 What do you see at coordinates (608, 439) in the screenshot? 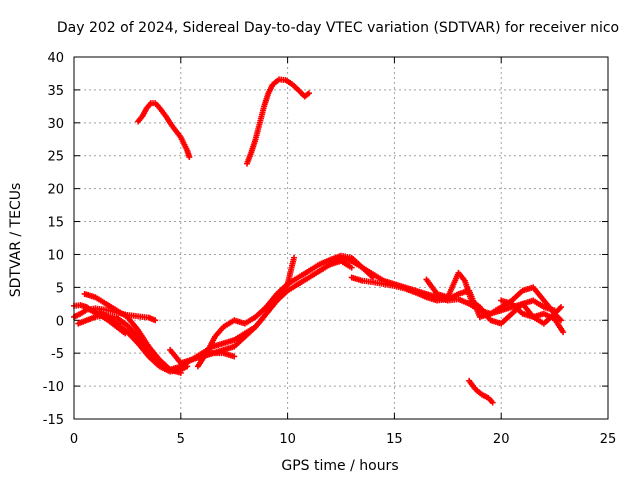
I see `x-tick-label: 25` at bounding box center [608, 439].